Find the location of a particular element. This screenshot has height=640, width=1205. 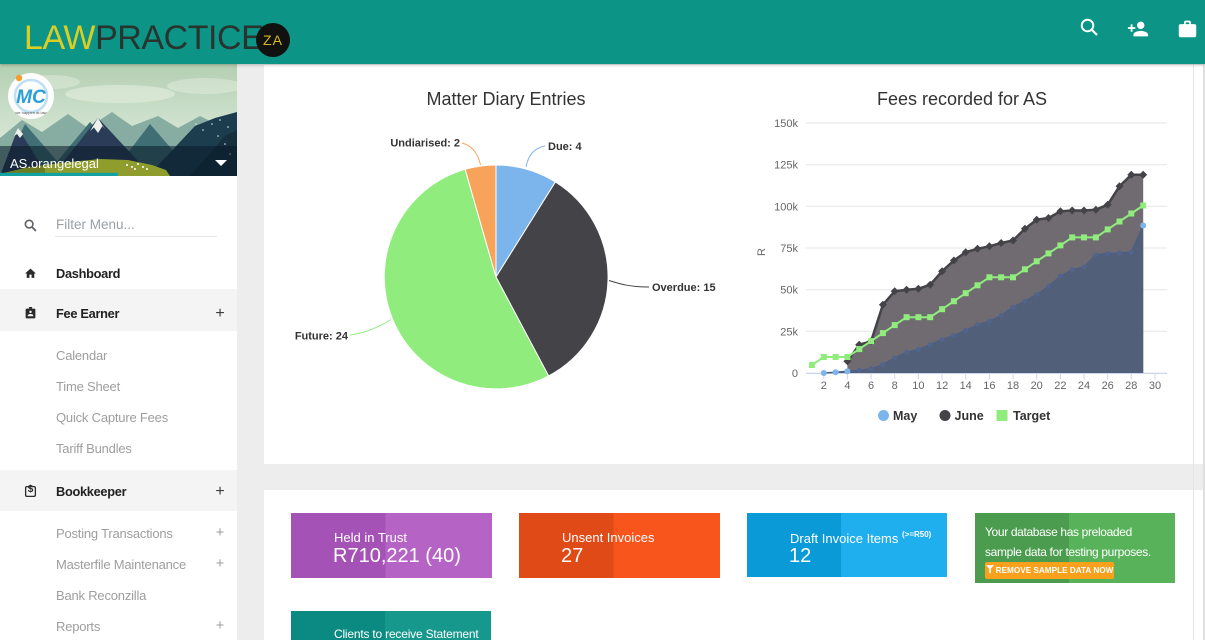

svg-text: Future: 24 is located at coordinates (322, 337).